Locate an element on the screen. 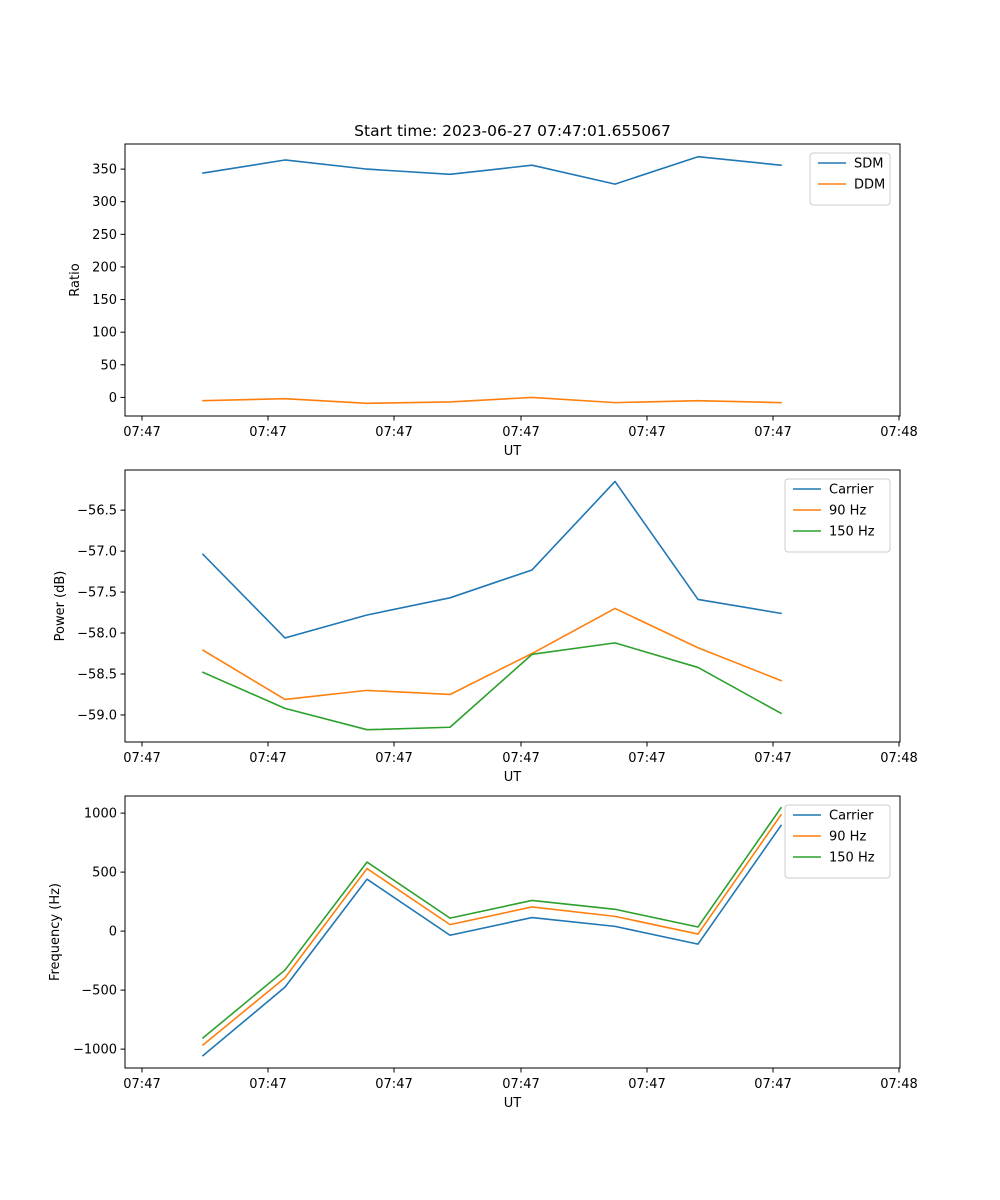  y-tick-label: 500 is located at coordinates (104, 873).